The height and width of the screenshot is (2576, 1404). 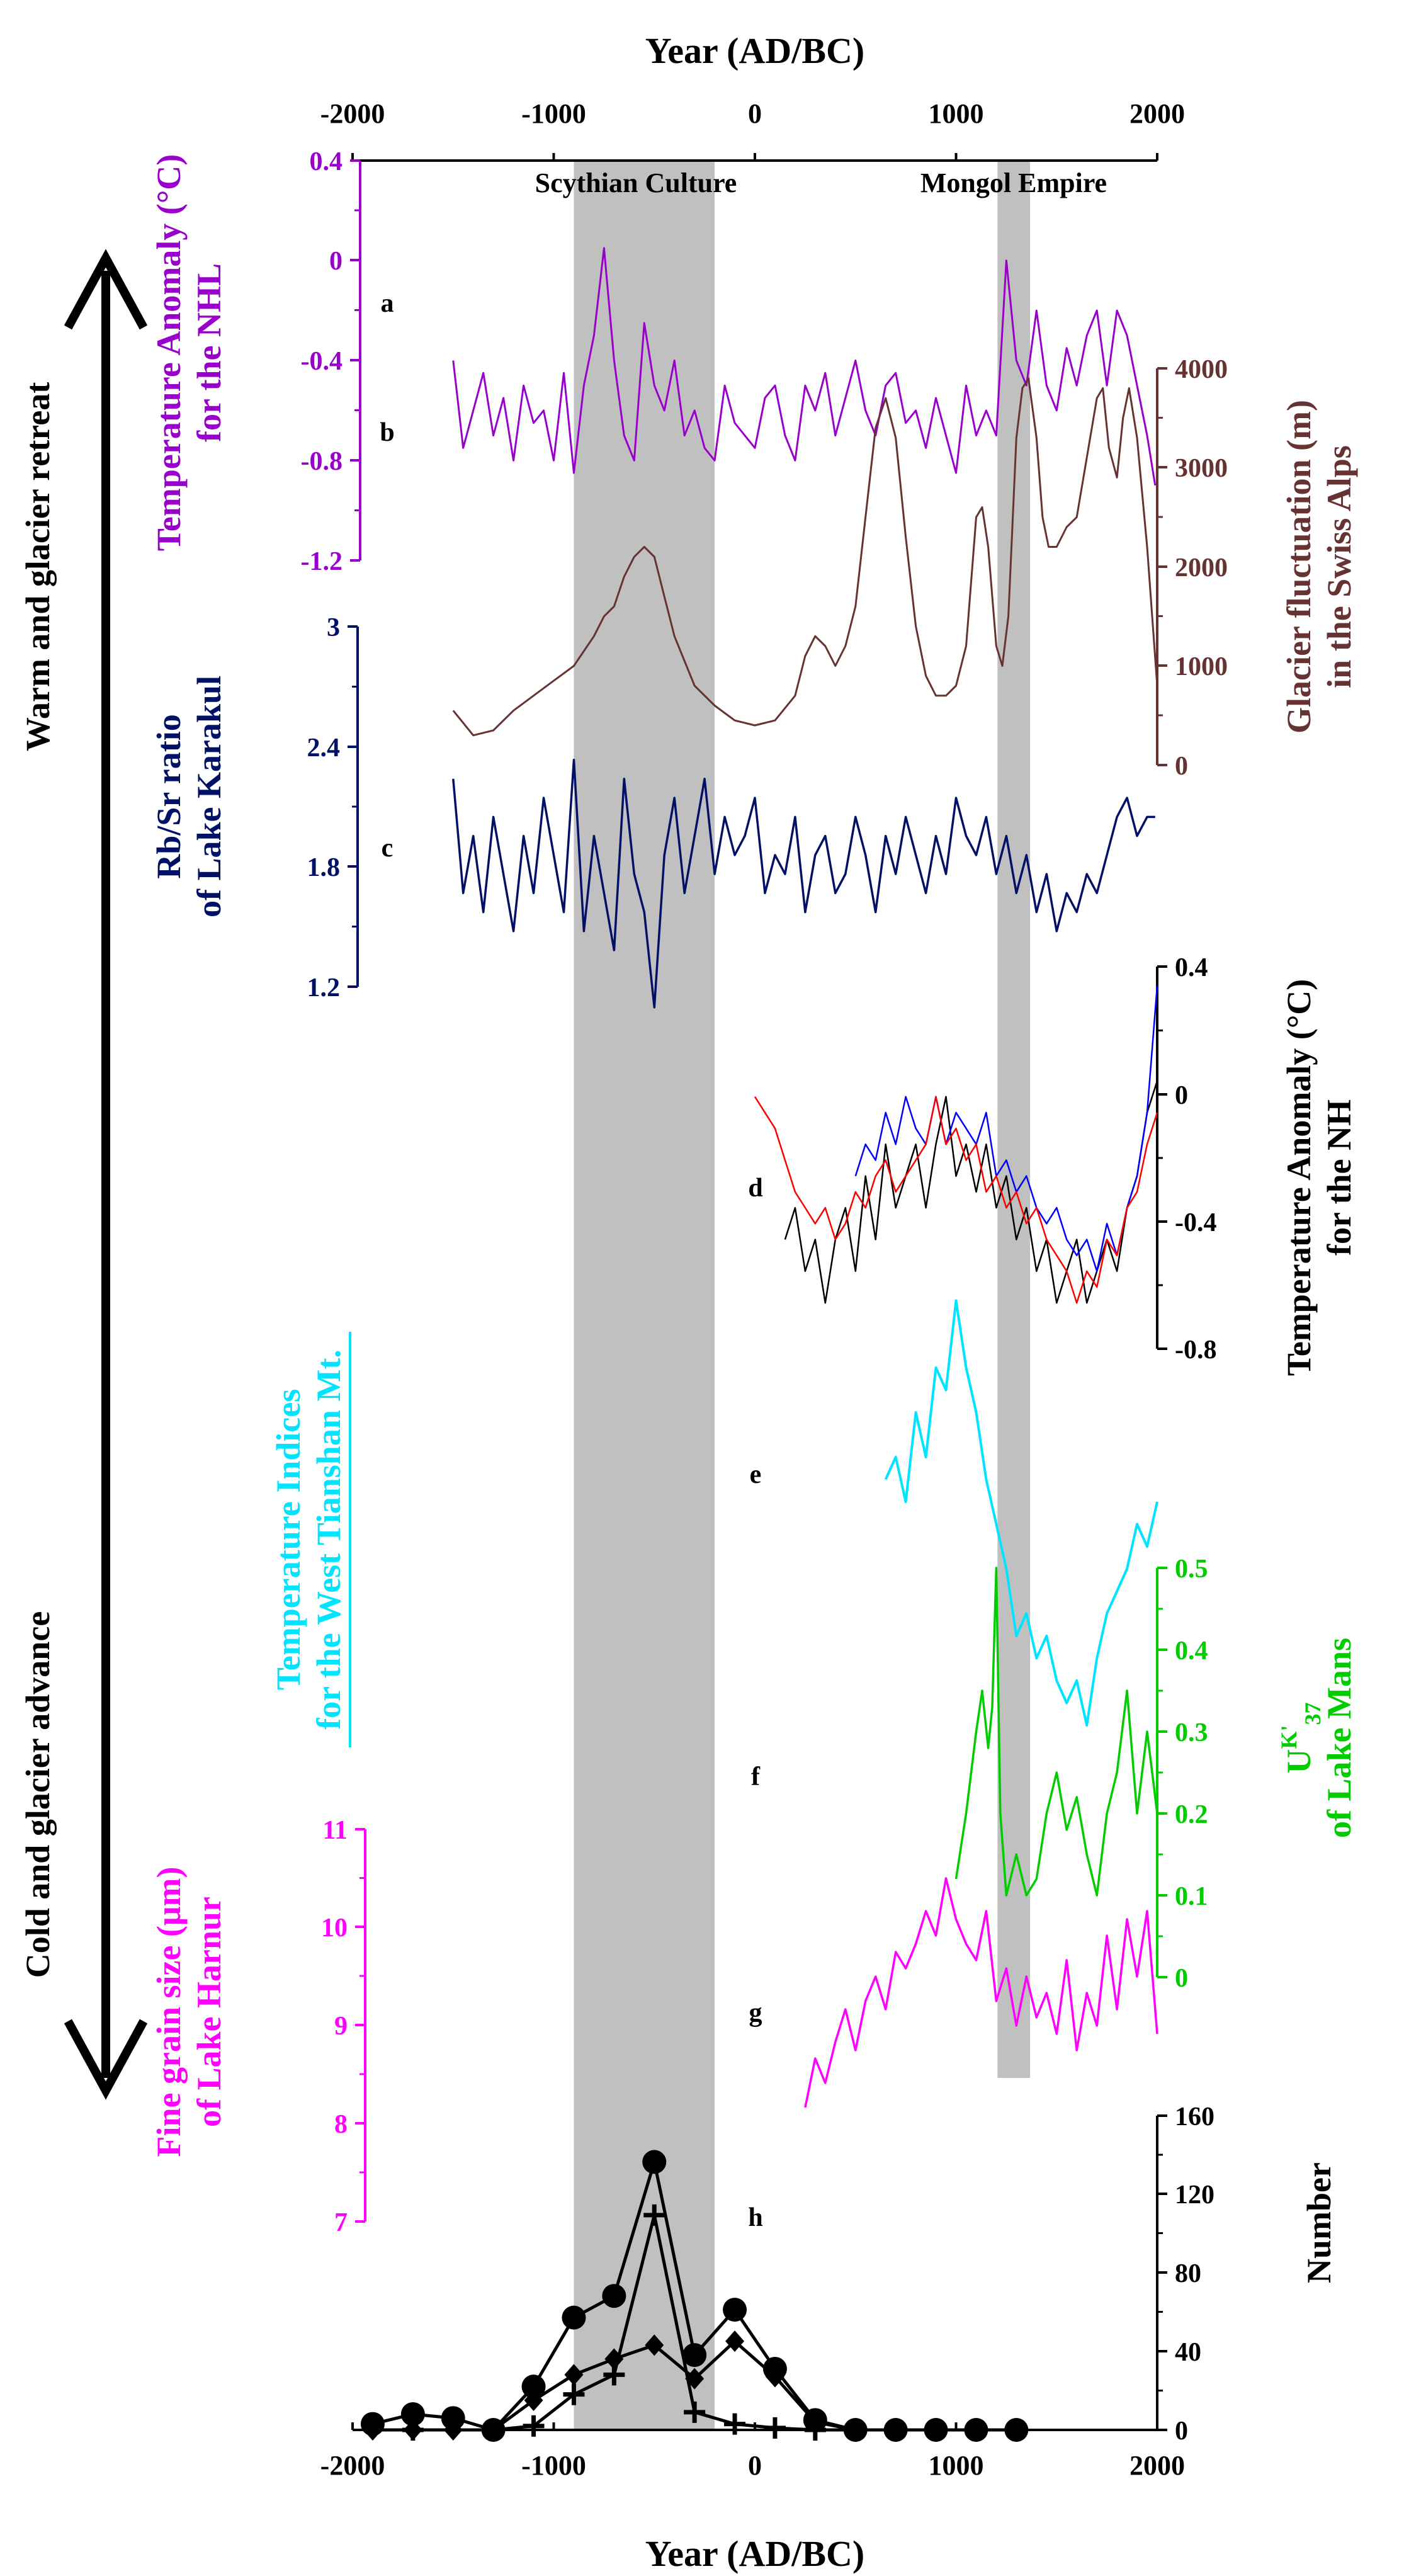 What do you see at coordinates (387, 848) in the screenshot?
I see `panel-c-letter: c` at bounding box center [387, 848].